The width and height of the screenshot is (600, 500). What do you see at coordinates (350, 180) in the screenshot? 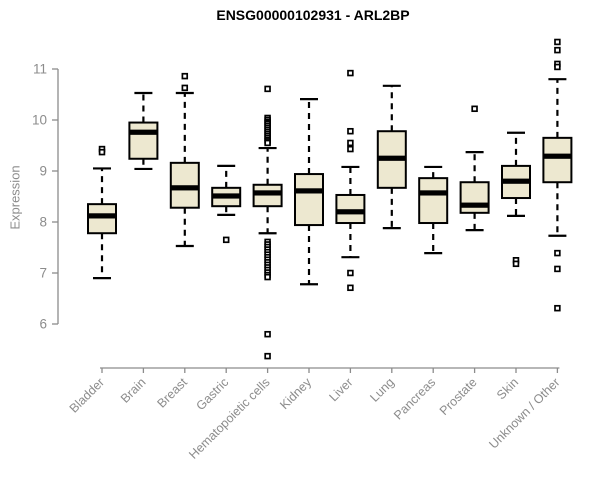
I see `boxplot-liver` at bounding box center [350, 180].